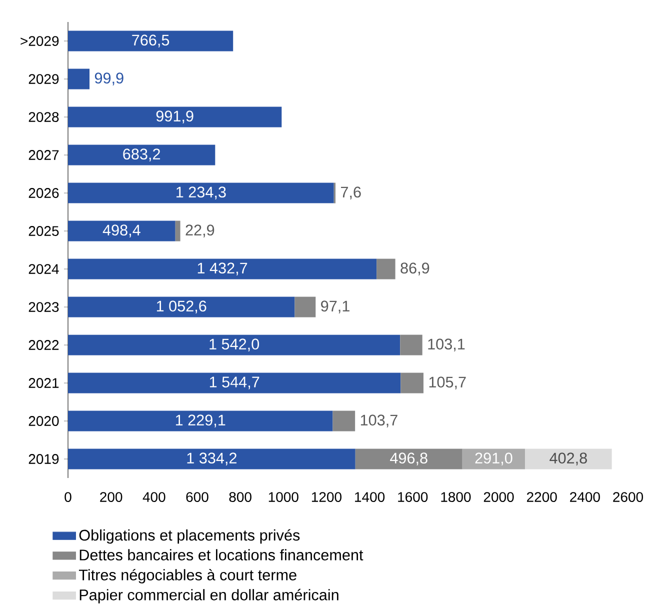 The height and width of the screenshot is (612, 649). What do you see at coordinates (43, 79) in the screenshot?
I see `y-tick-label: 2029` at bounding box center [43, 79].